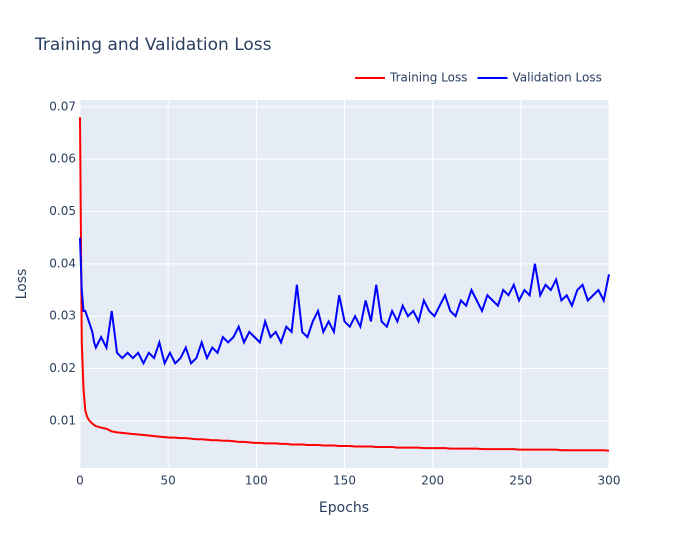 This screenshot has height=554, width=690. What do you see at coordinates (62, 420) in the screenshot?
I see `y-tick-label: 0.01` at bounding box center [62, 420].